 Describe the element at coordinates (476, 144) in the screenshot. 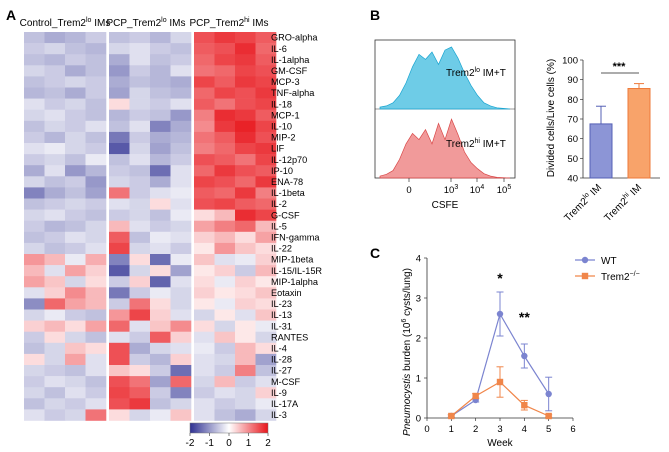

I see `histogram-legend-hi: Trem2hi IM+T` at that location.